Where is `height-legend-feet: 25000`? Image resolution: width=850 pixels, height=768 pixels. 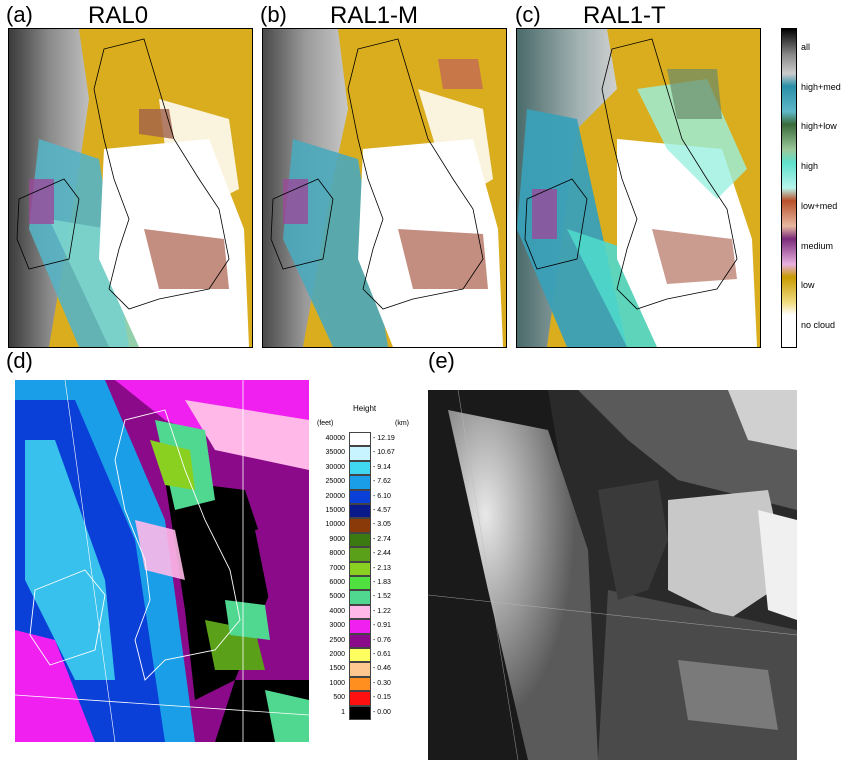
height-legend-feet: 25000 is located at coordinates (335, 482).